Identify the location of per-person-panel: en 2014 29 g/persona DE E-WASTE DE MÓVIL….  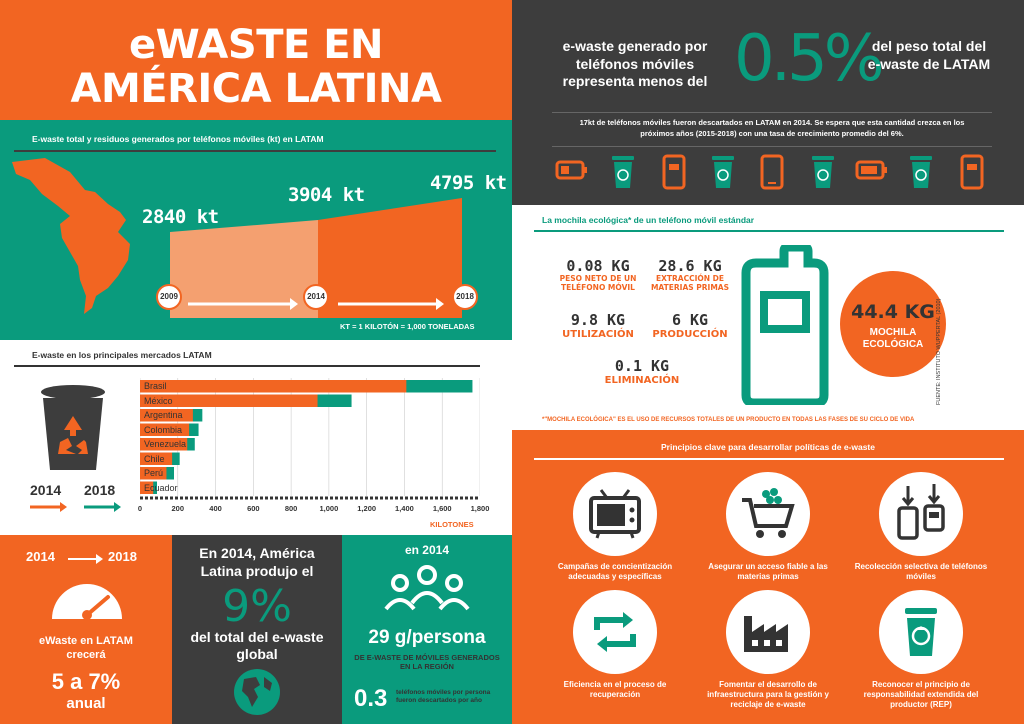
(427, 629).